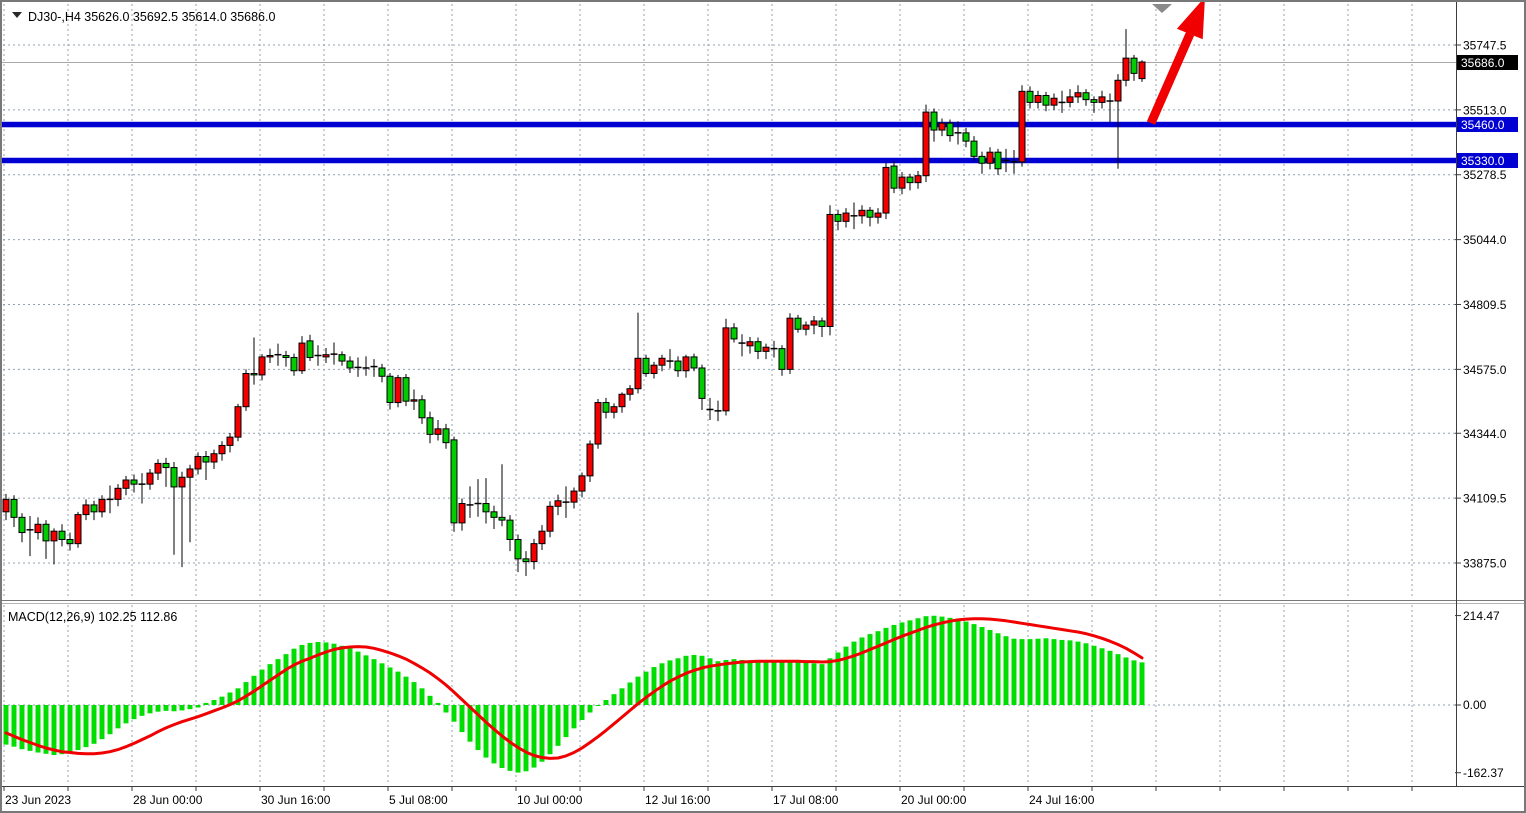 The height and width of the screenshot is (813, 1526). What do you see at coordinates (678, 800) in the screenshot?
I see `time-axis-label: 12 Jul 16:00` at bounding box center [678, 800].